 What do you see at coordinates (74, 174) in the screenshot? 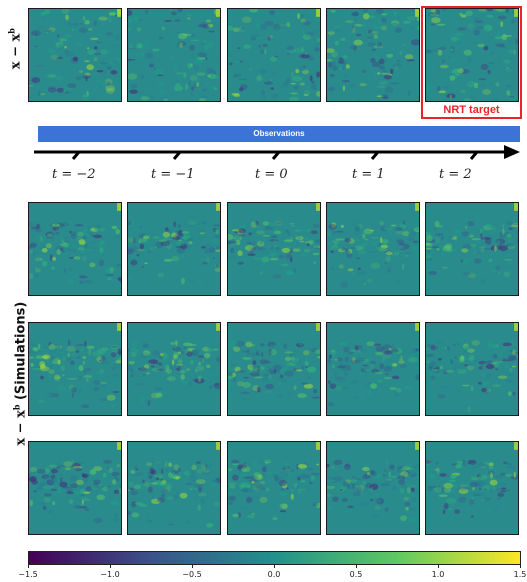
I see `time-label-tm2: t = −2` at bounding box center [74, 174].